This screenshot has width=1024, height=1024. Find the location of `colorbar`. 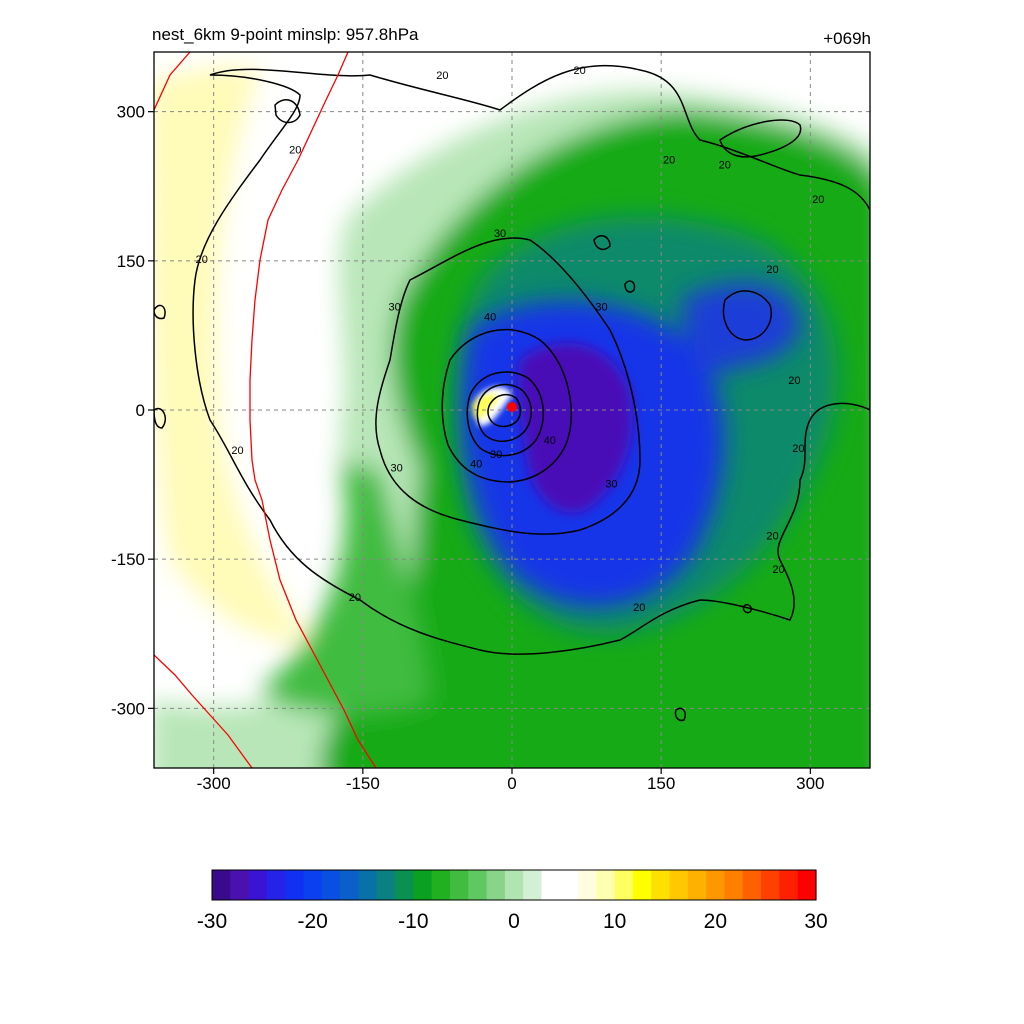

colorbar is located at coordinates (514, 885).